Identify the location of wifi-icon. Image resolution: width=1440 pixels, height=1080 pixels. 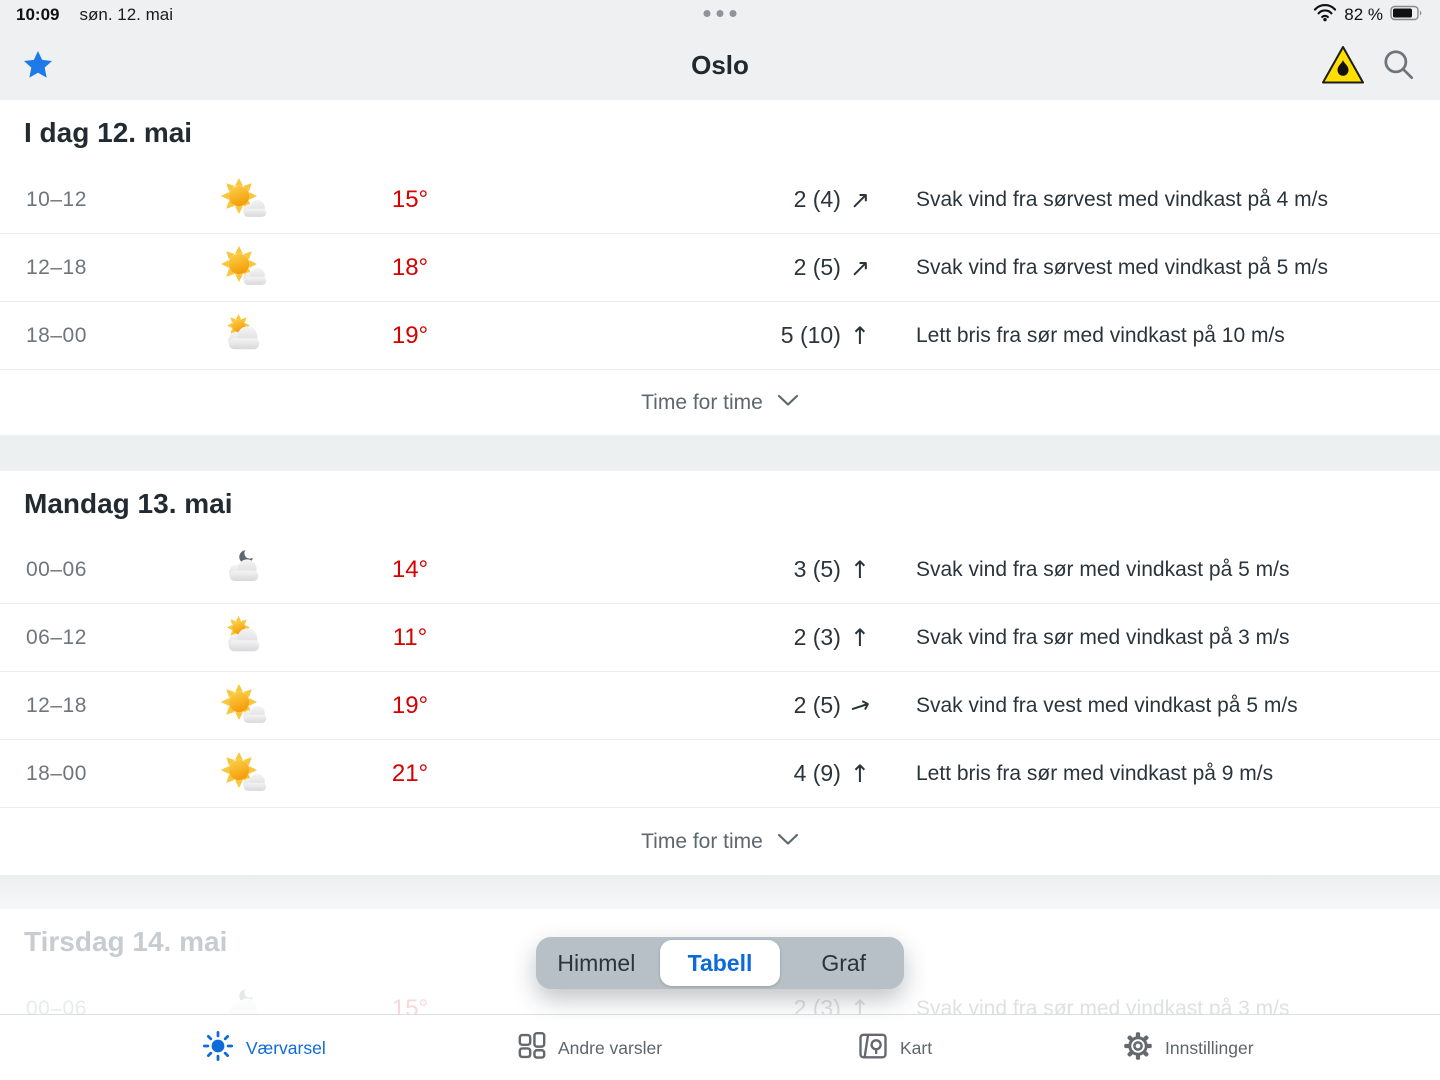
(1325, 15).